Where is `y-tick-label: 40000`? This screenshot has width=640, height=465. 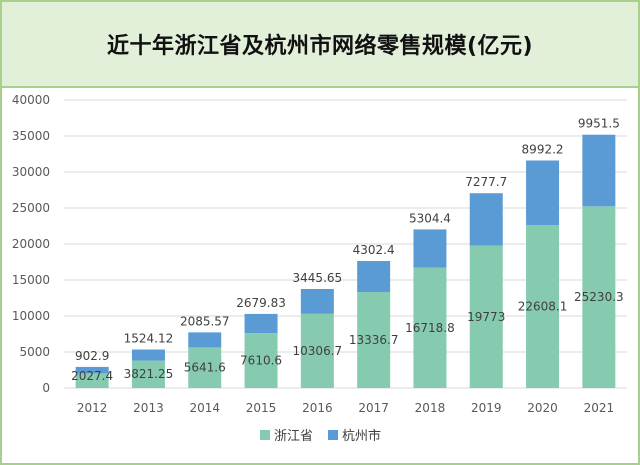
y-tick-label: 40000 is located at coordinates (31, 100).